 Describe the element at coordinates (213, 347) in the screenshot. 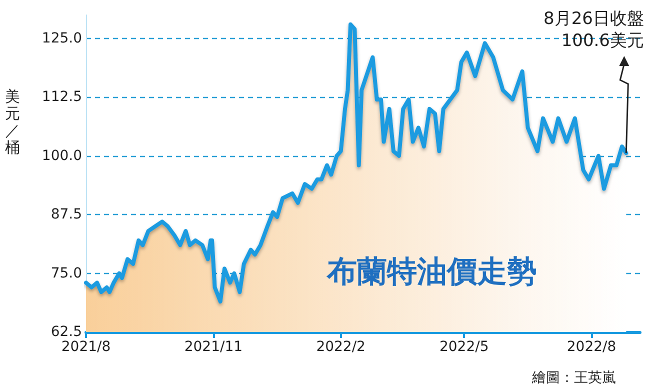

I see `x-tick-label: 2021/11` at that location.